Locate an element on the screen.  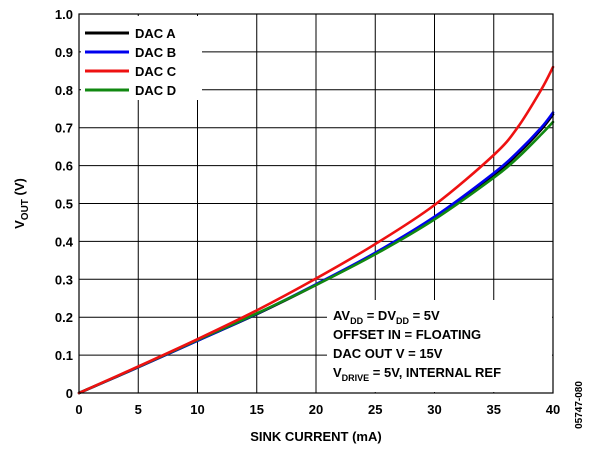
y-tick-label: 0.1 is located at coordinates (64, 355).